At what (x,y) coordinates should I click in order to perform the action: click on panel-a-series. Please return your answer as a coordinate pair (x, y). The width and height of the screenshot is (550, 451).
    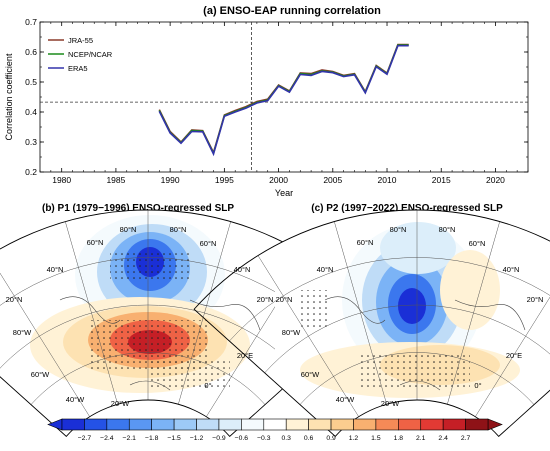
    Looking at the image, I should click on (283, 100).